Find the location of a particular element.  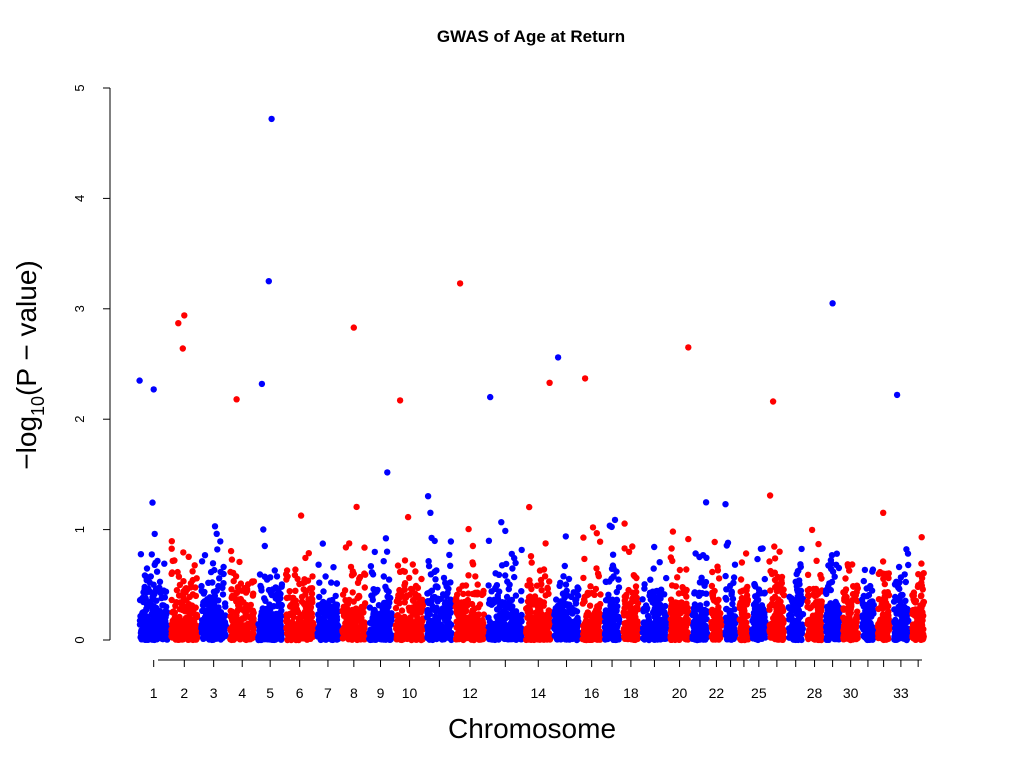

x-tick-label: 20 is located at coordinates (680, 693).